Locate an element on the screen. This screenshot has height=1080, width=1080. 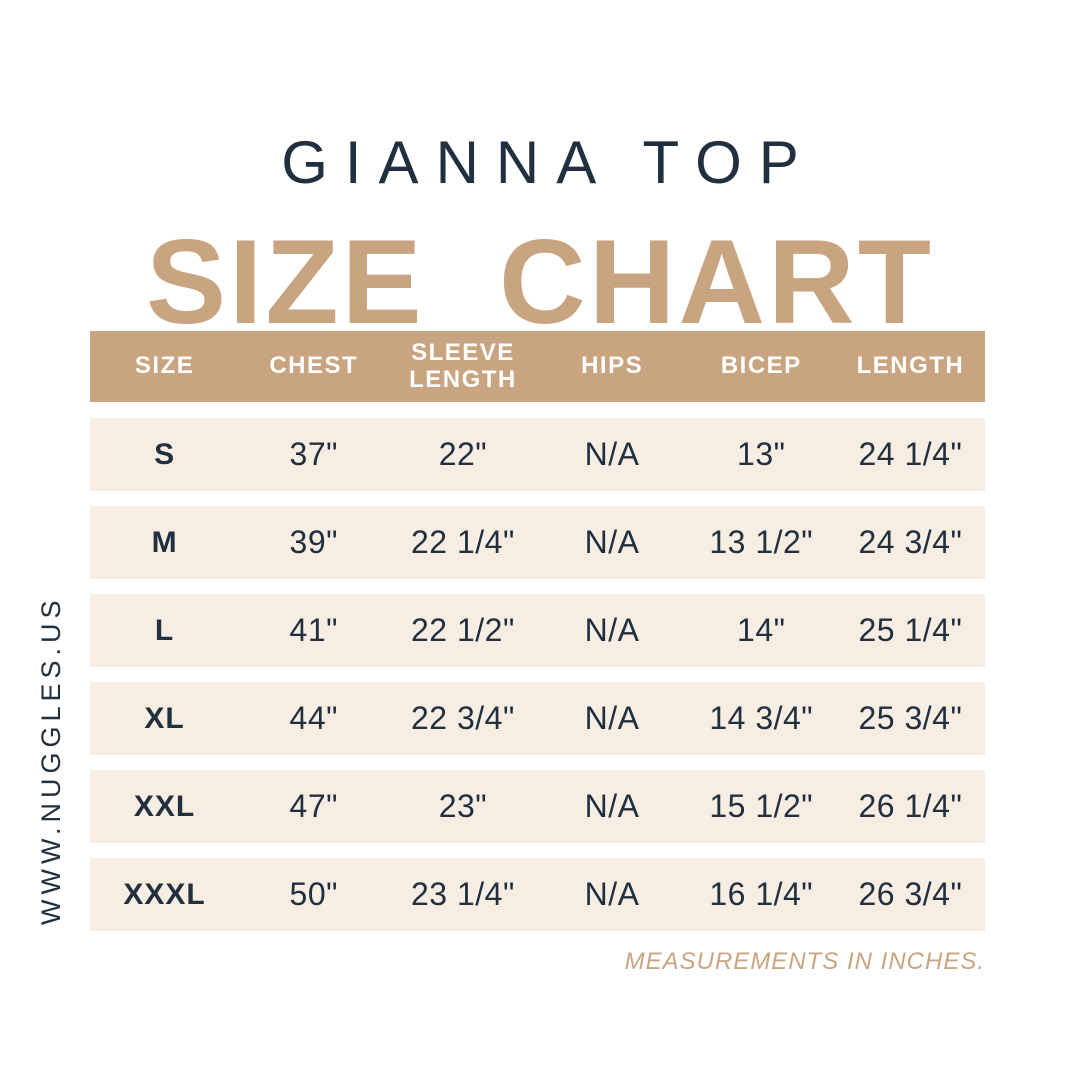
size-chart-heading: SIZE CHART is located at coordinates (540, 282).